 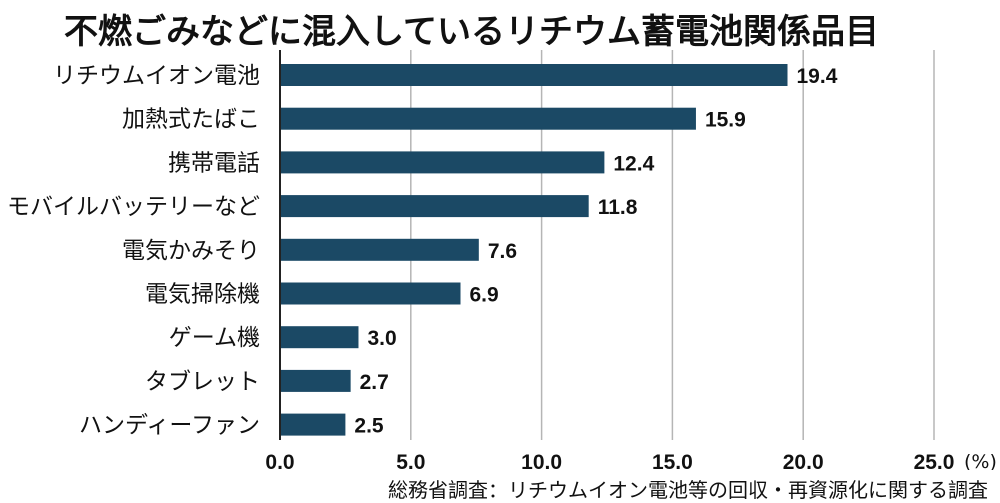 I want to click on value-label: 2.5, so click(x=369, y=426).